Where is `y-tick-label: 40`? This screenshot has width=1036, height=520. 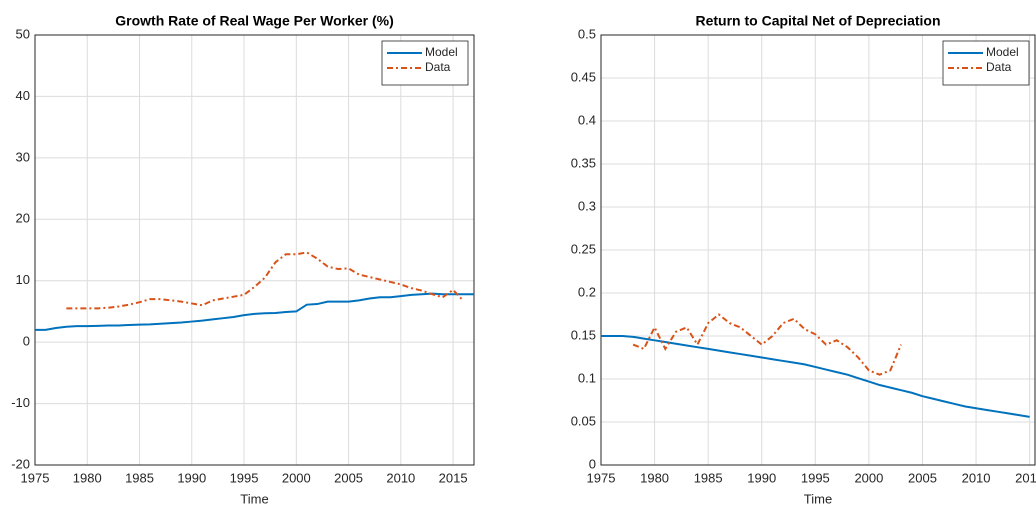 y-tick-label: 40 is located at coordinates (23, 95).